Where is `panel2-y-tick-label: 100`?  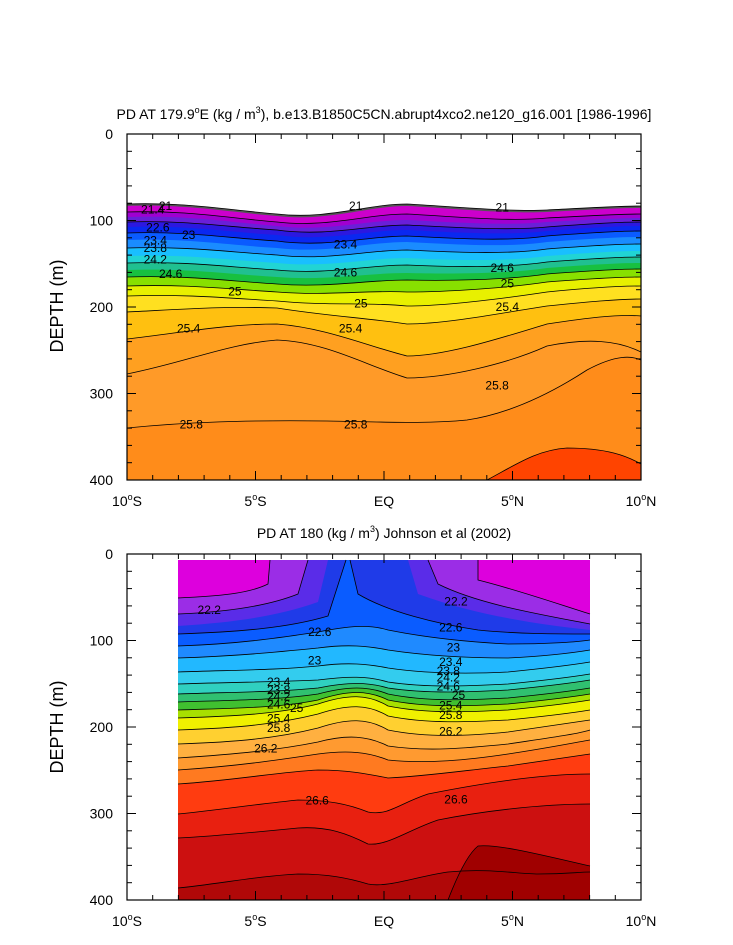
panel2-y-tick-label: 100 is located at coordinates (102, 641).